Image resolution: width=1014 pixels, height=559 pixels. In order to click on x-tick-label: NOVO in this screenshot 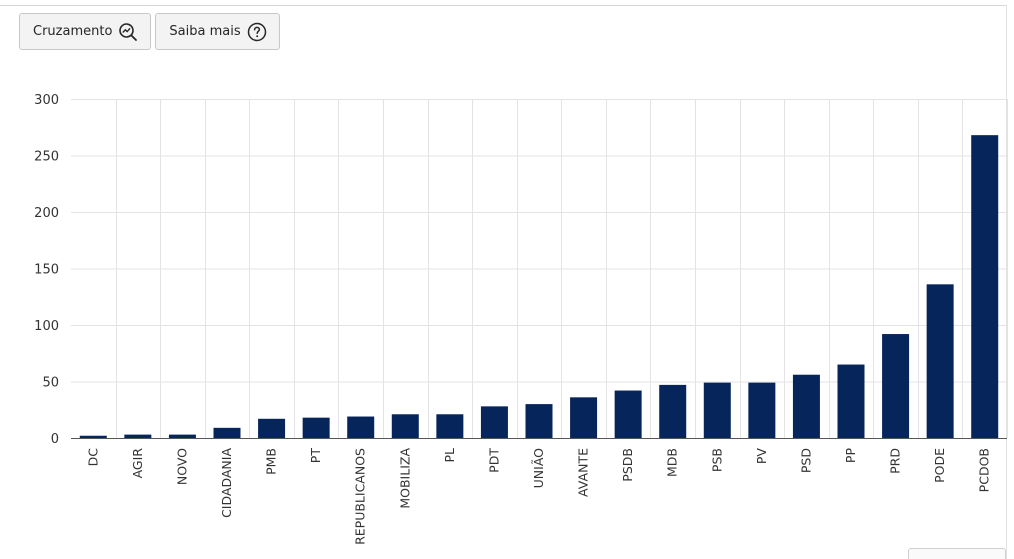, I will do `click(181, 466)`.